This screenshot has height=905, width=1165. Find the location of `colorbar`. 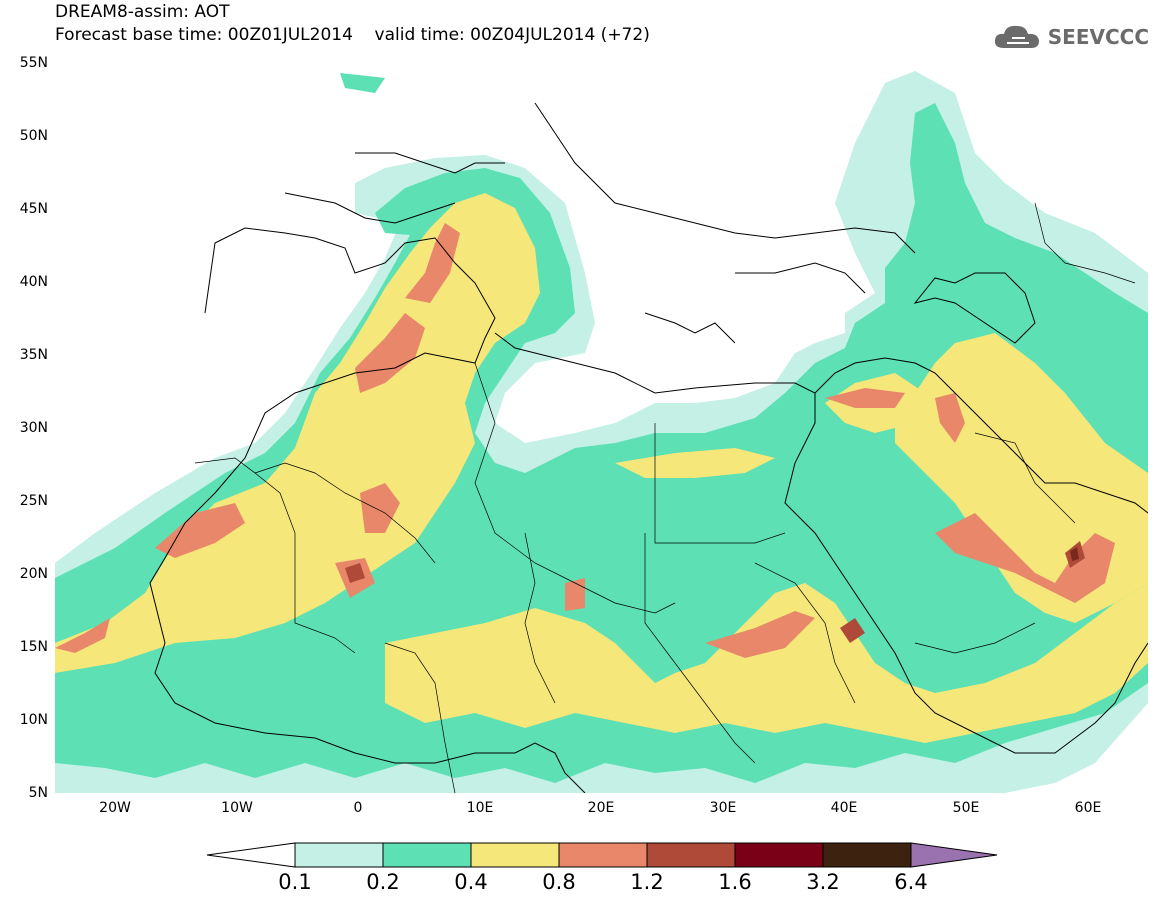

colorbar is located at coordinates (602, 855).